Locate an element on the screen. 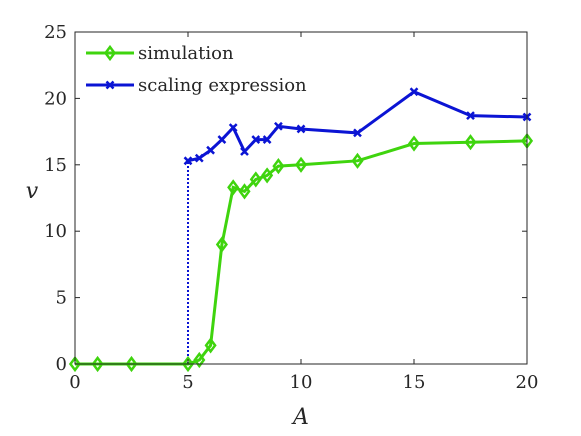  legend-marker-scaling-expression is located at coordinates (110, 85).